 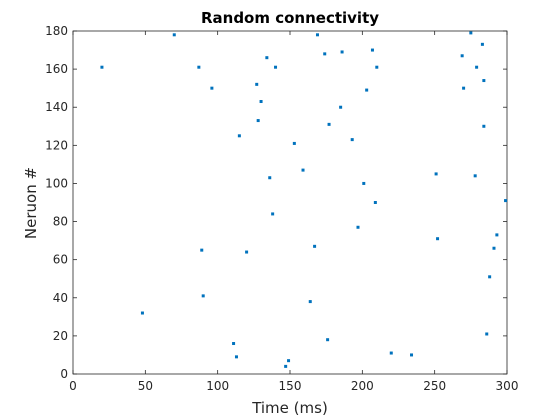 I want to click on y-tick-label: 140, so click(x=56, y=107).